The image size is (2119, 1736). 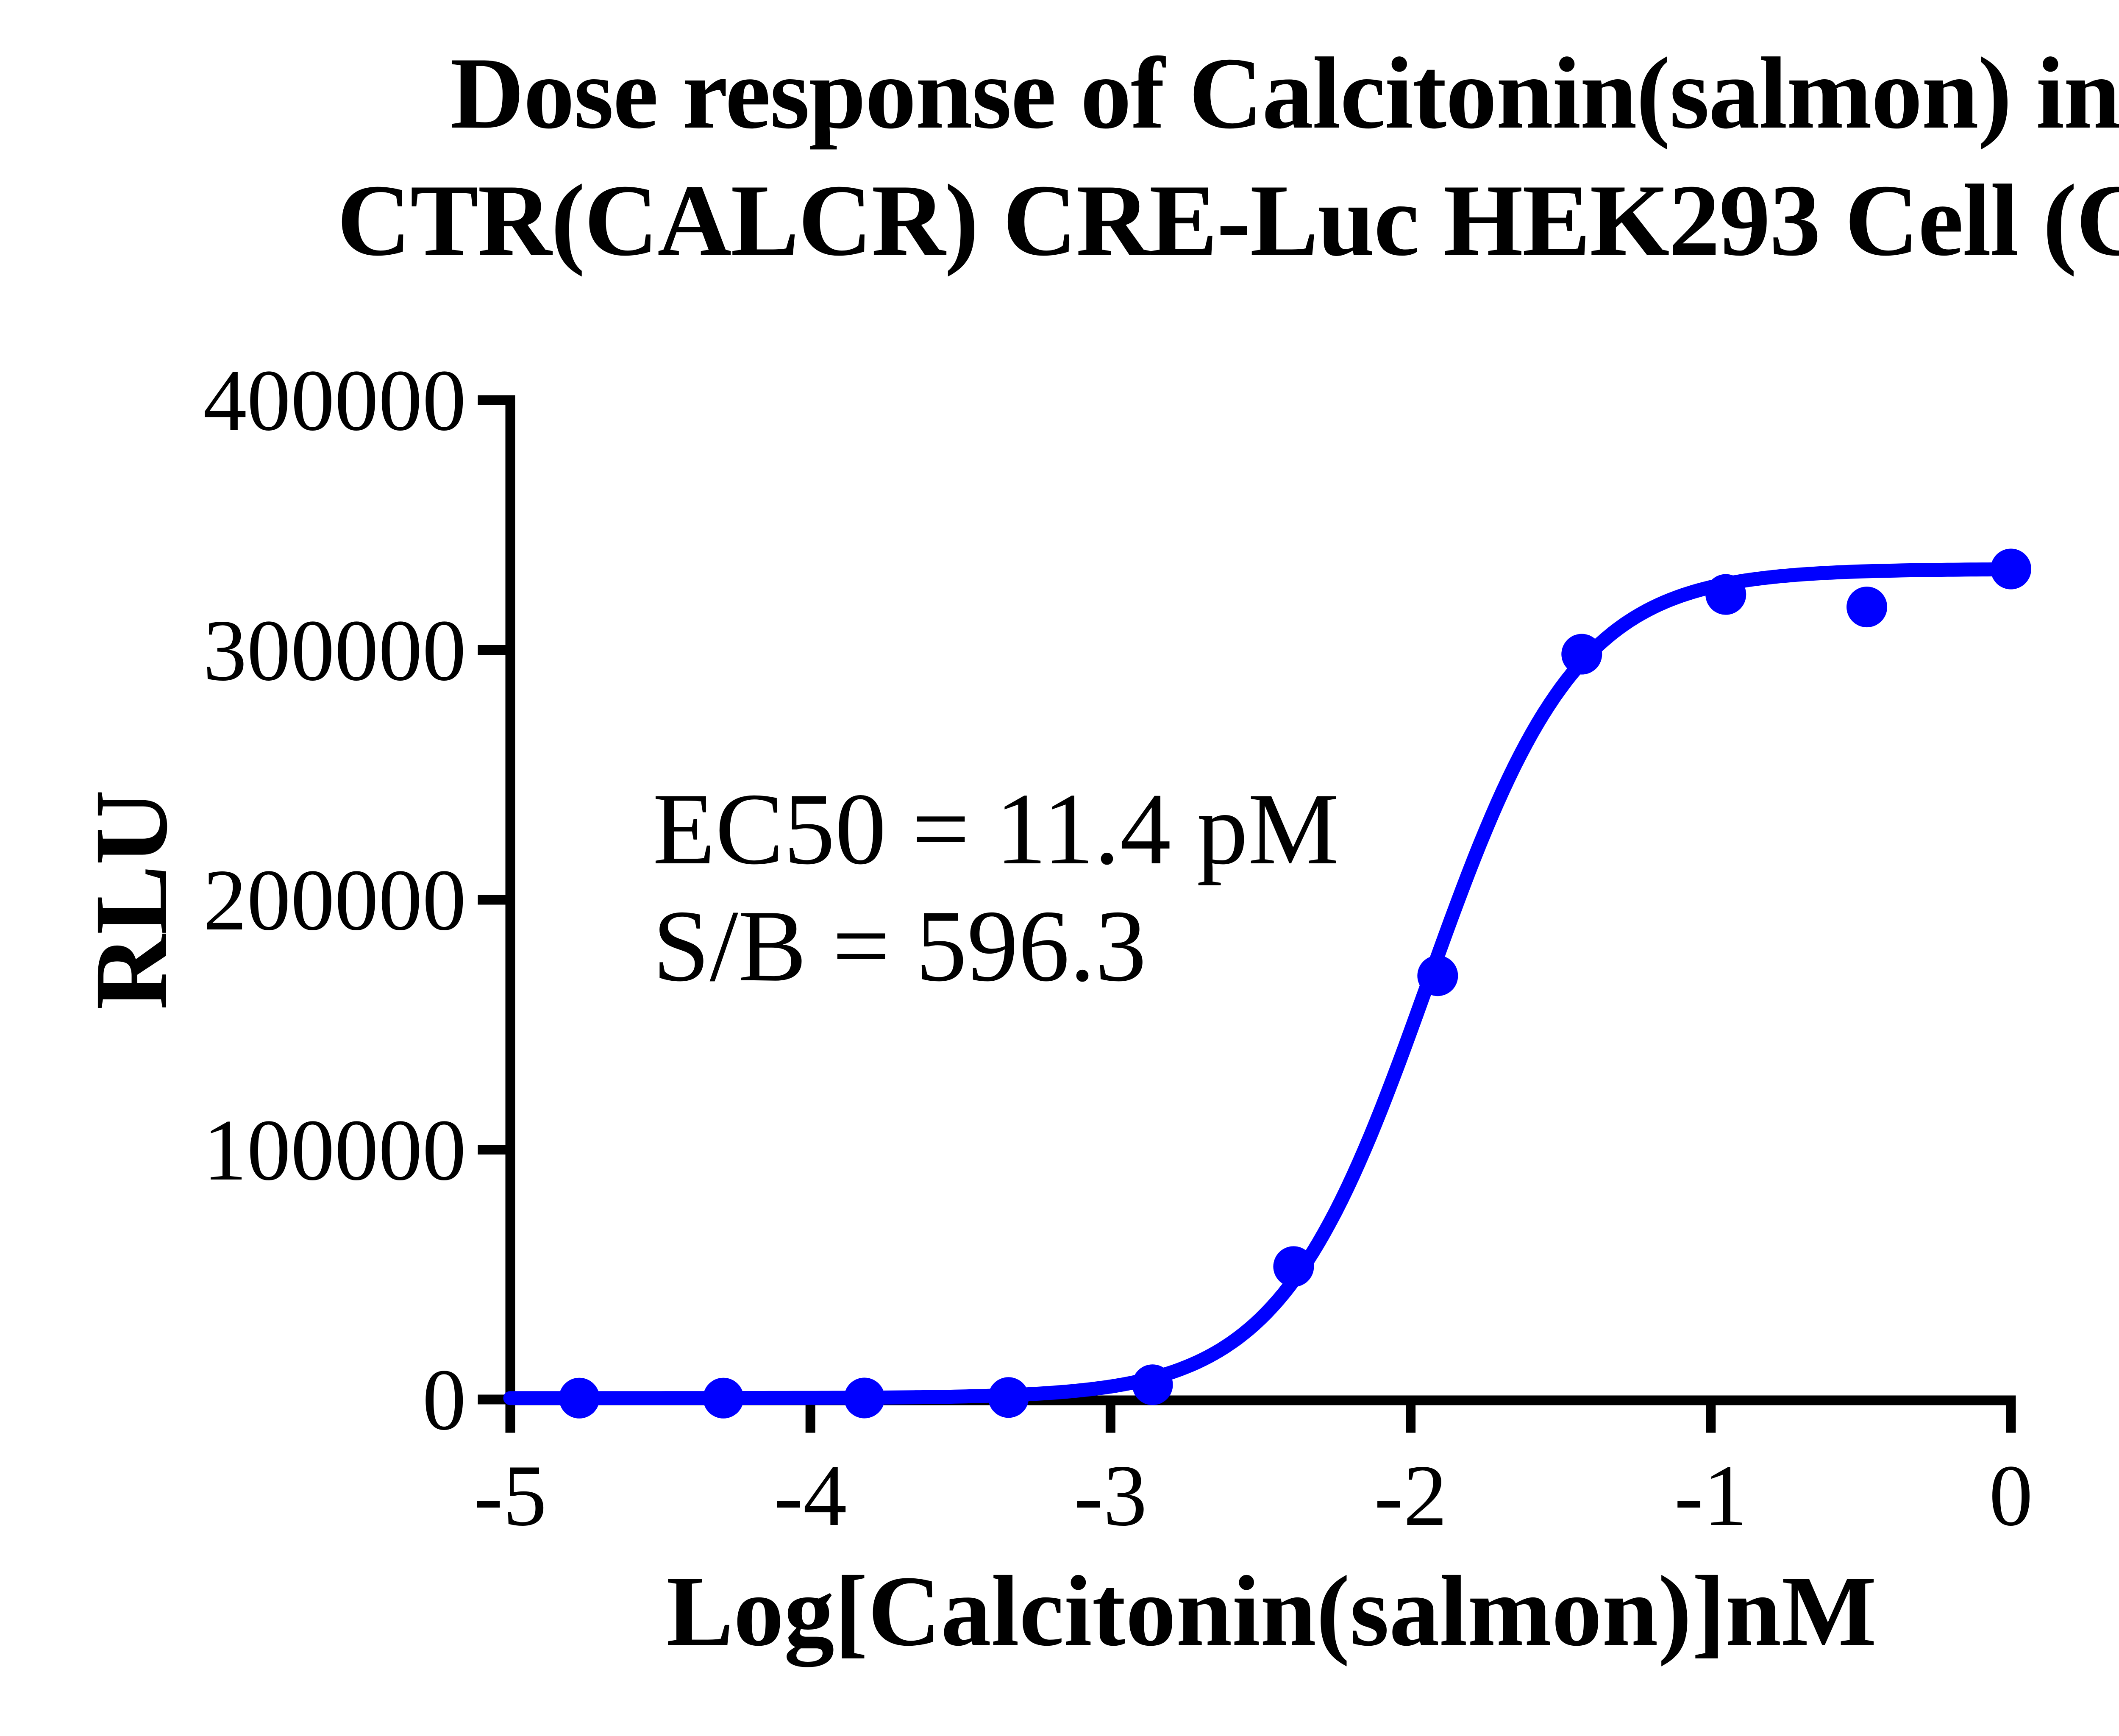 I want to click on y-tick-label: 200000, so click(x=335, y=900).